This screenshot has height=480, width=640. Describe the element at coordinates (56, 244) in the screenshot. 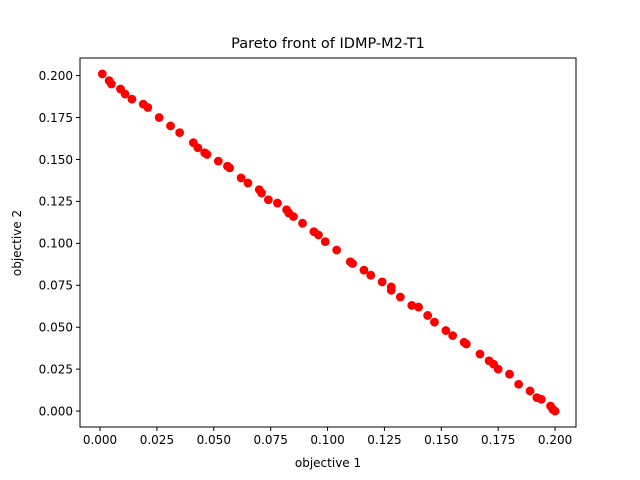

I see `y-tick-label: 0.100` at that location.